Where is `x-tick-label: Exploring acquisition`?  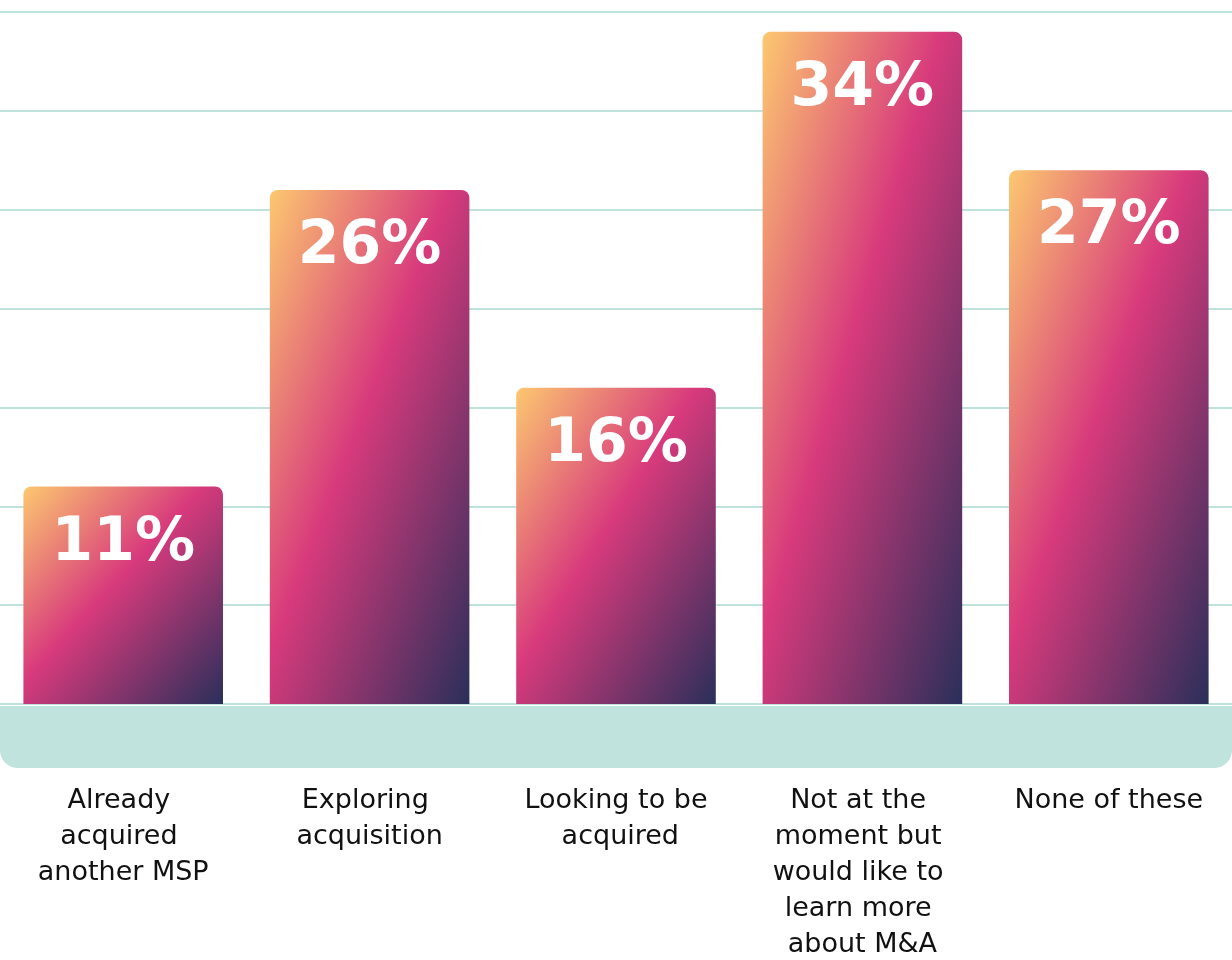
x-tick-label: Exploring acquisition is located at coordinates (369, 816).